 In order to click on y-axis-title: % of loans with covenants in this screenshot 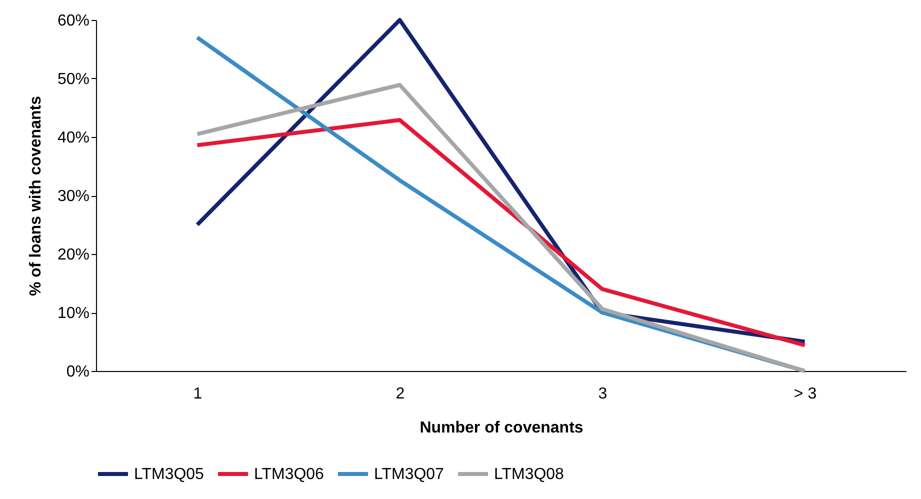, I will do `click(35, 196)`.